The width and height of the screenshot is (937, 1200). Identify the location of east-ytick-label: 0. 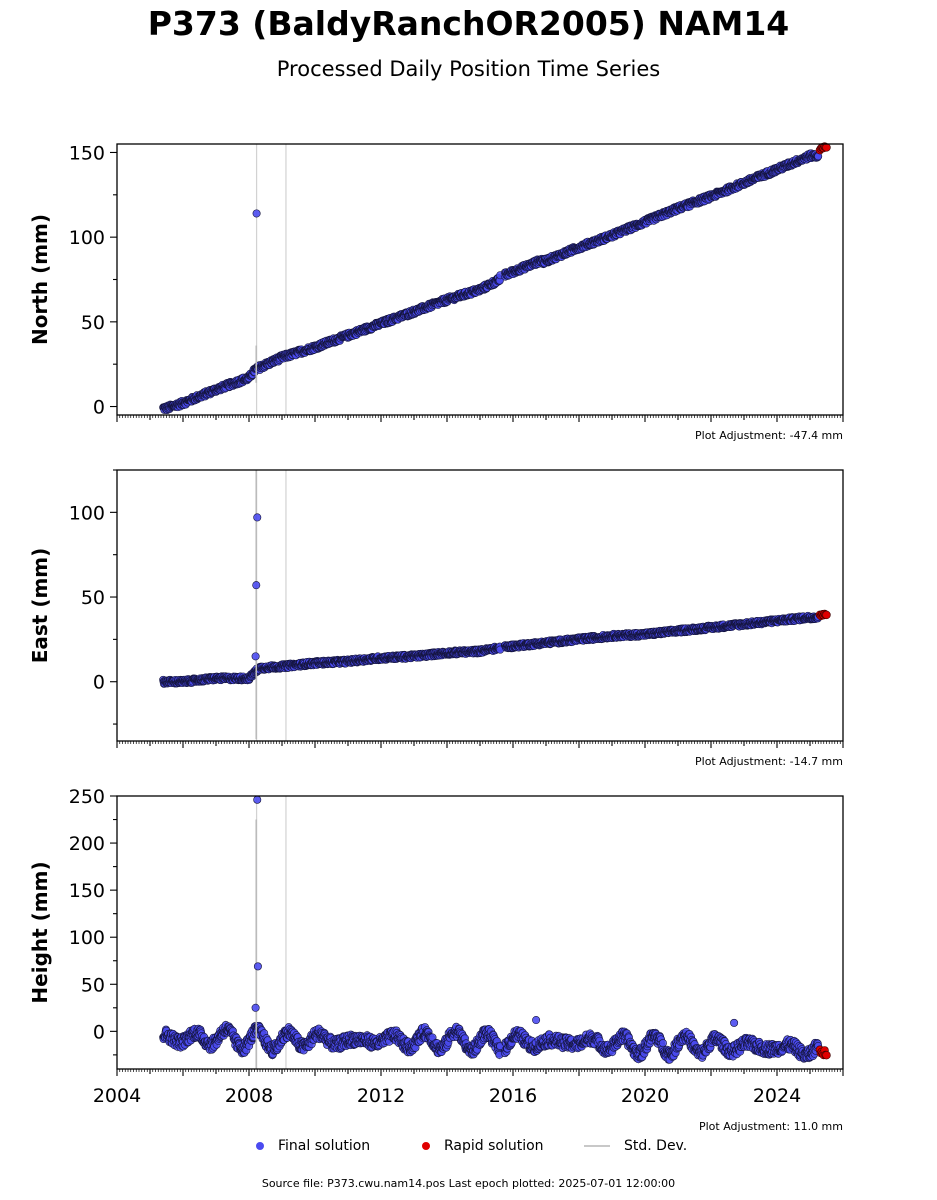
(99, 683).